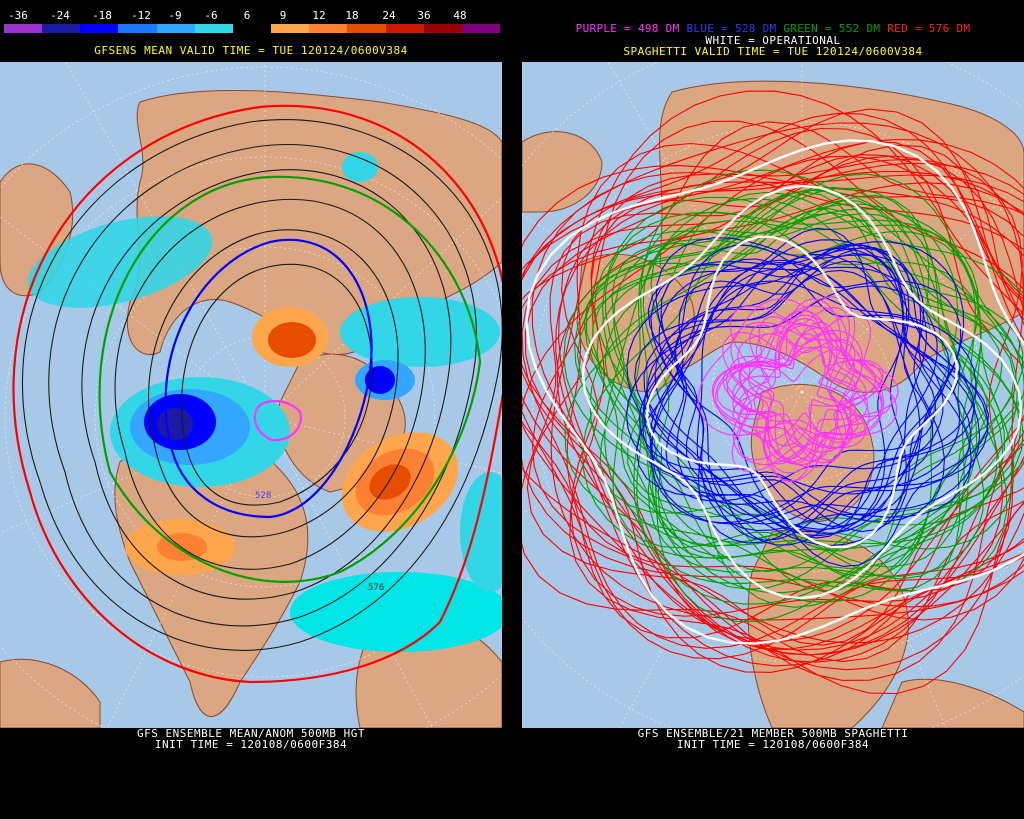 The width and height of the screenshot is (1024, 819). I want to click on scale-label: -12, so click(141, 15).